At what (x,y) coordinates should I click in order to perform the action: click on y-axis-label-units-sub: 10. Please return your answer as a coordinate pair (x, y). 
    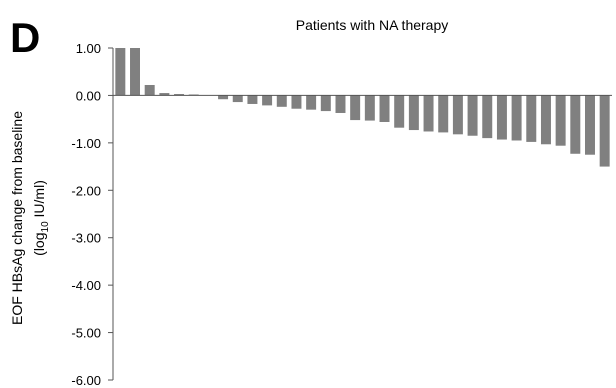
    Looking at the image, I should click on (45, 227).